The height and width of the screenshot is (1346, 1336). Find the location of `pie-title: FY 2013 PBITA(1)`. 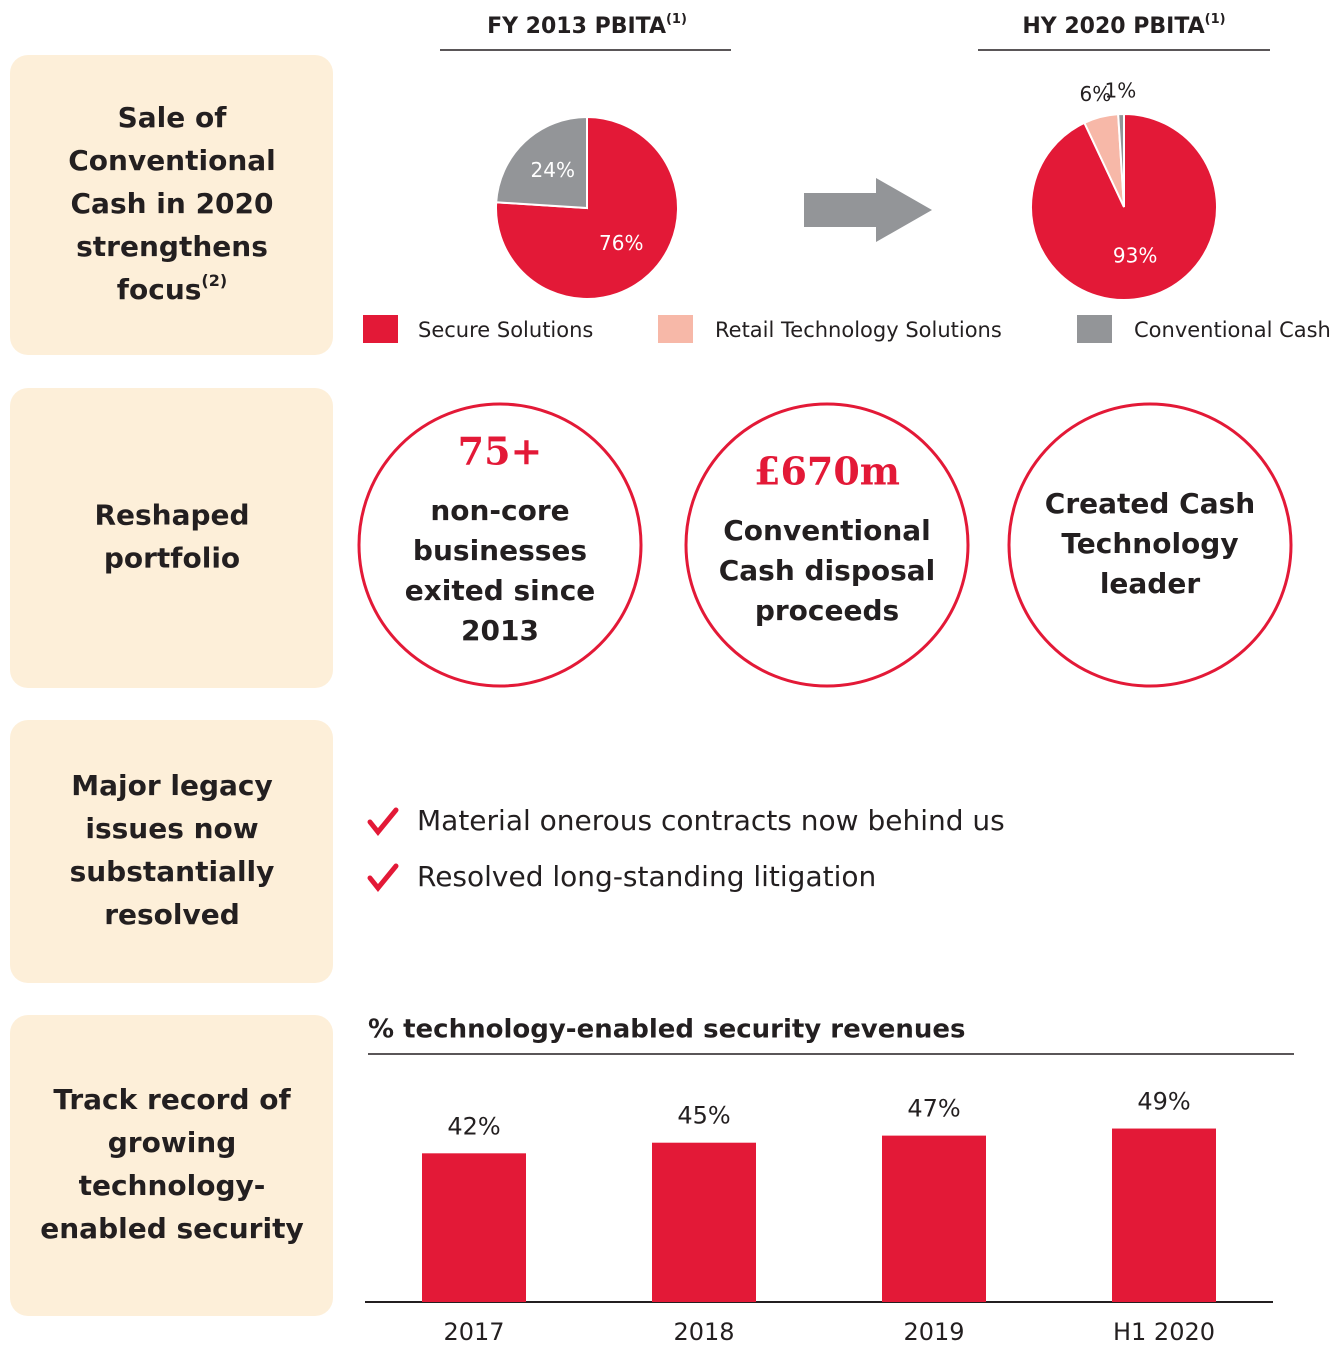

pie-title: FY 2013 PBITA(1) is located at coordinates (587, 26).